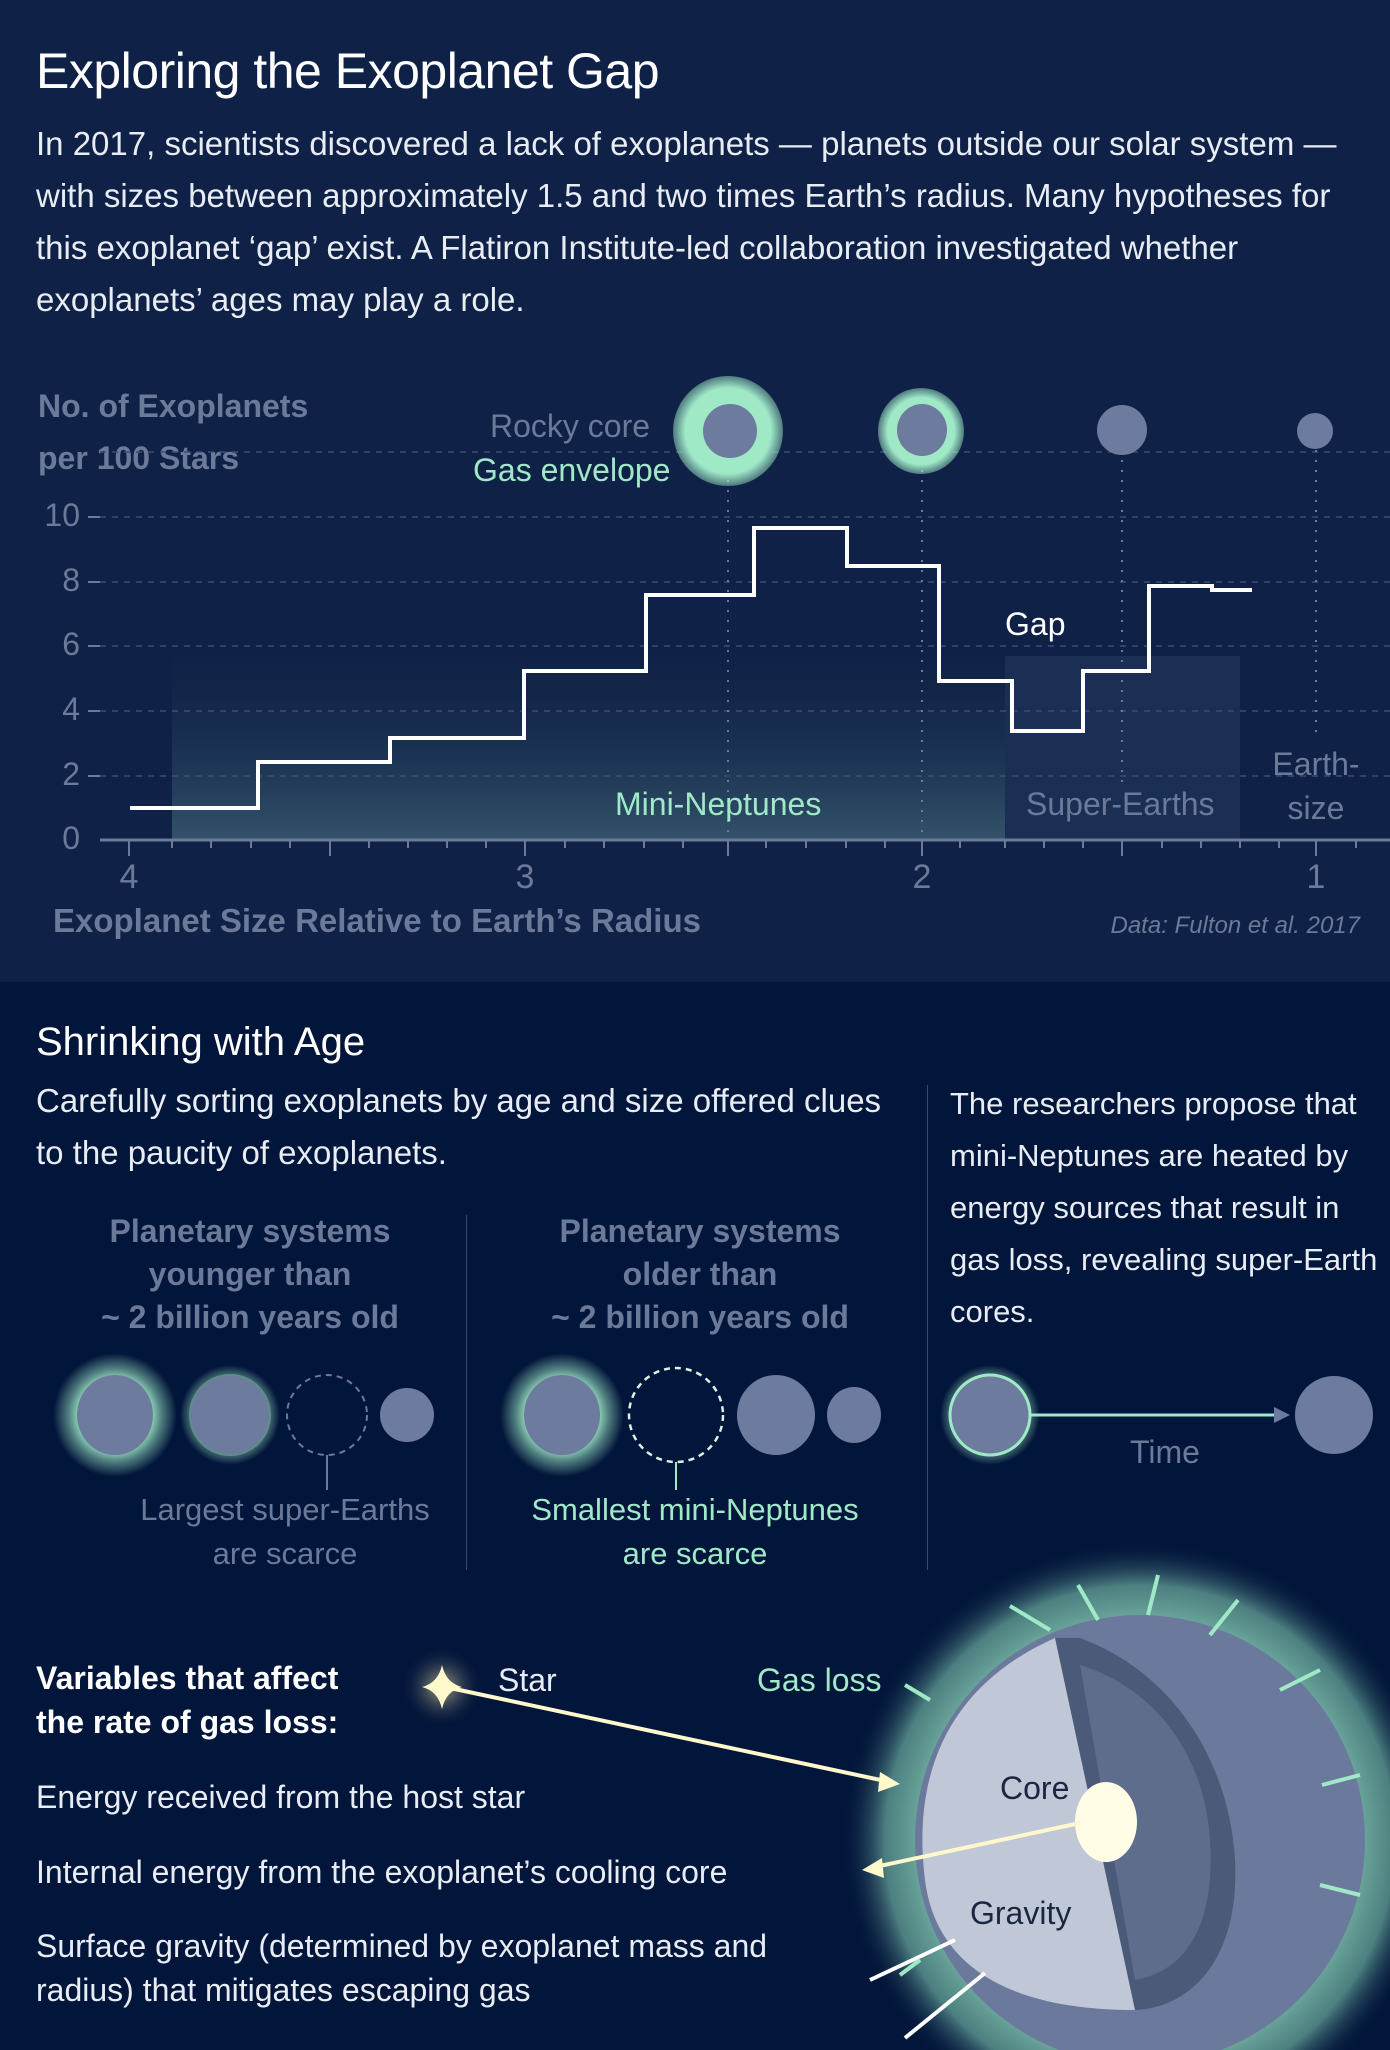  Describe the element at coordinates (285, 1532) in the screenshot. I see `young-caption: Largest super-Earths are scarce` at that location.